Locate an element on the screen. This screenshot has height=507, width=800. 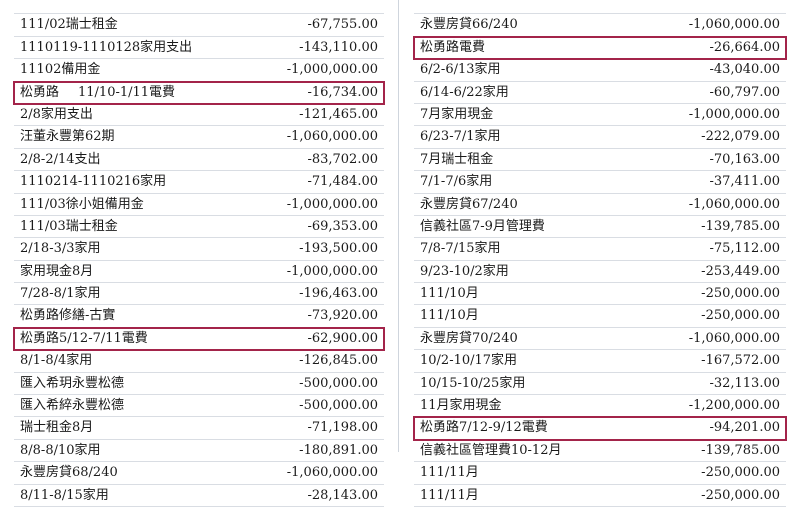
ledger-row: 111/03徐小姐備用金 -1,000,000.00 is located at coordinates (199, 205).